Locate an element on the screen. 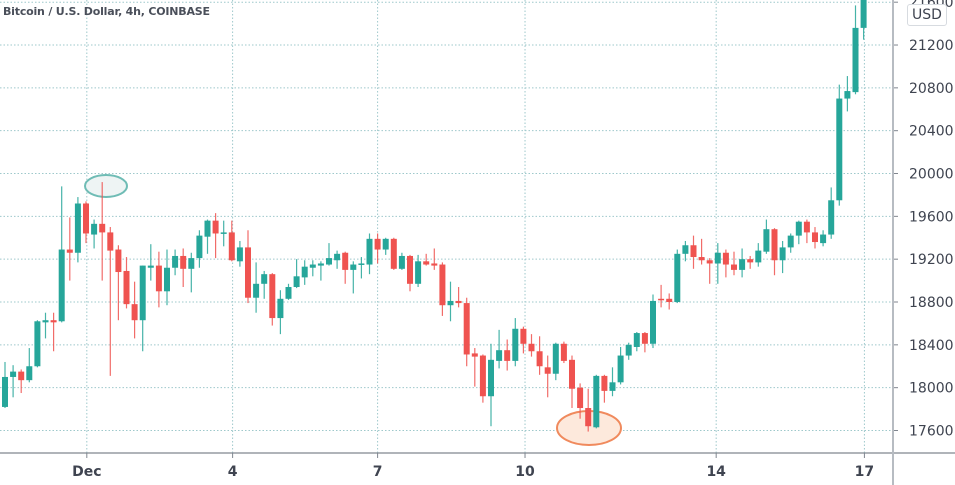  x-tick-label: 10 is located at coordinates (525, 472).